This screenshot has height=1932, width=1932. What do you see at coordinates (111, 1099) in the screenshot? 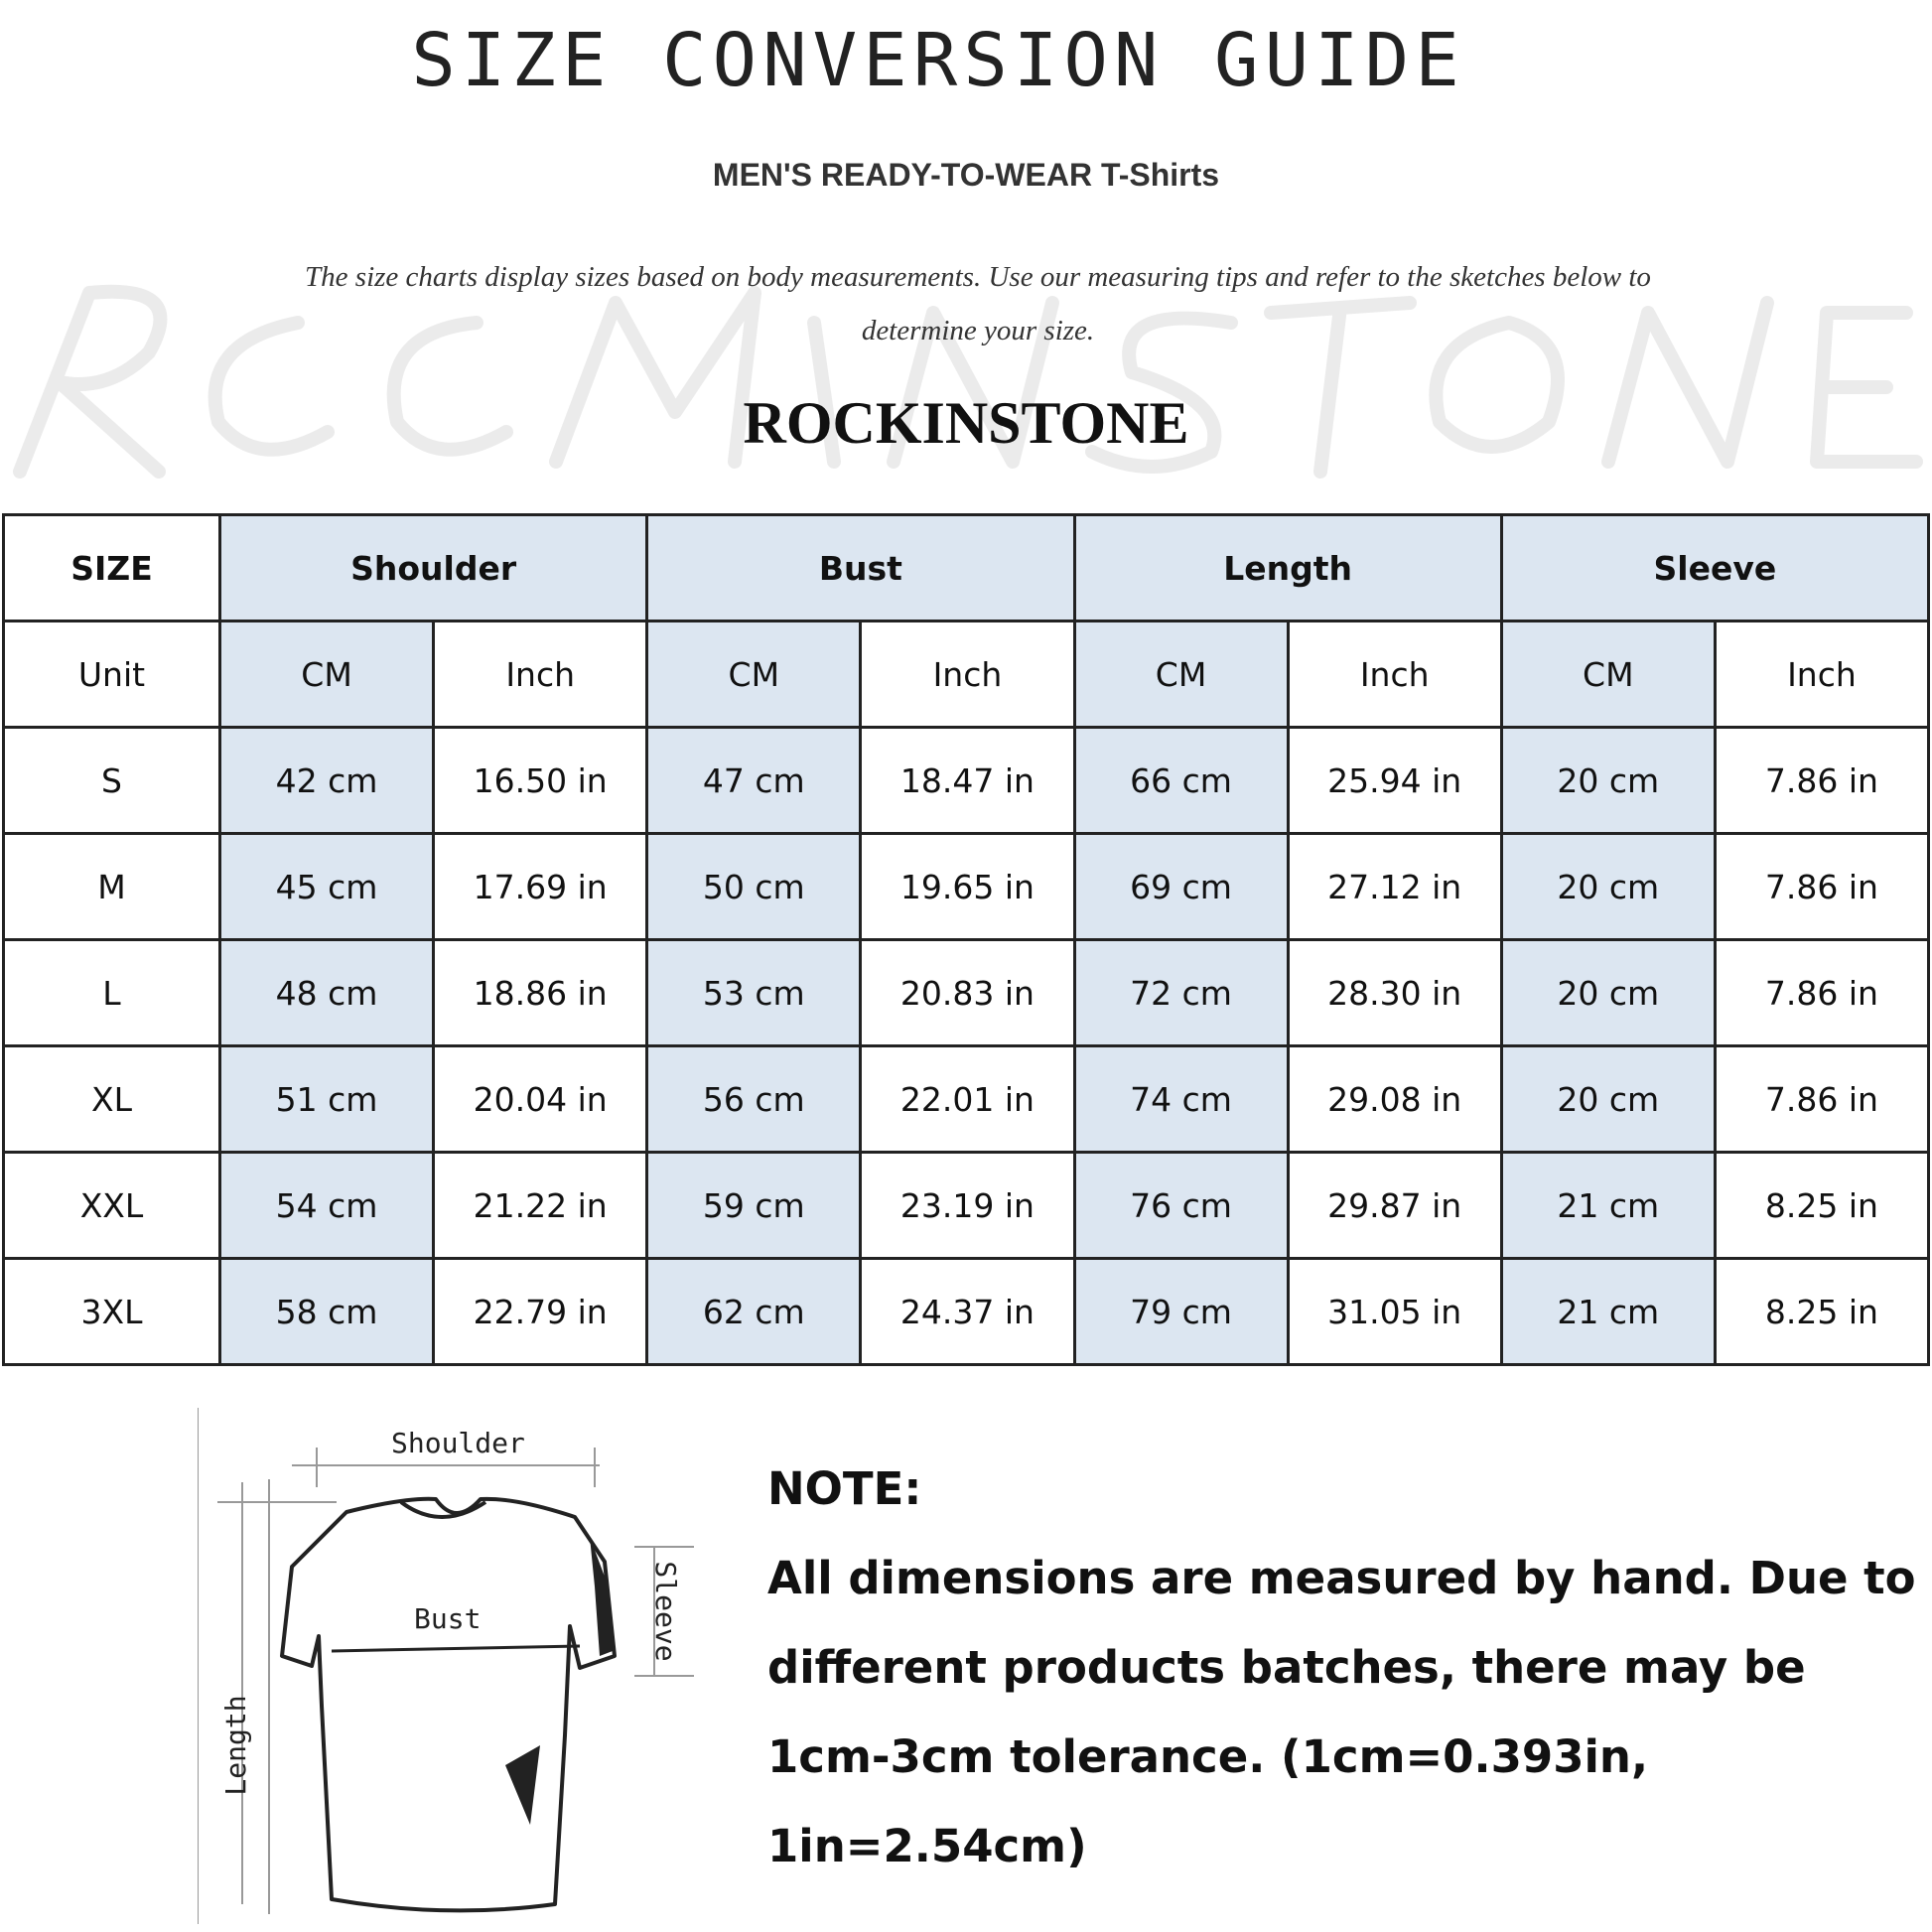
I see `size-cell: XL` at bounding box center [111, 1099].